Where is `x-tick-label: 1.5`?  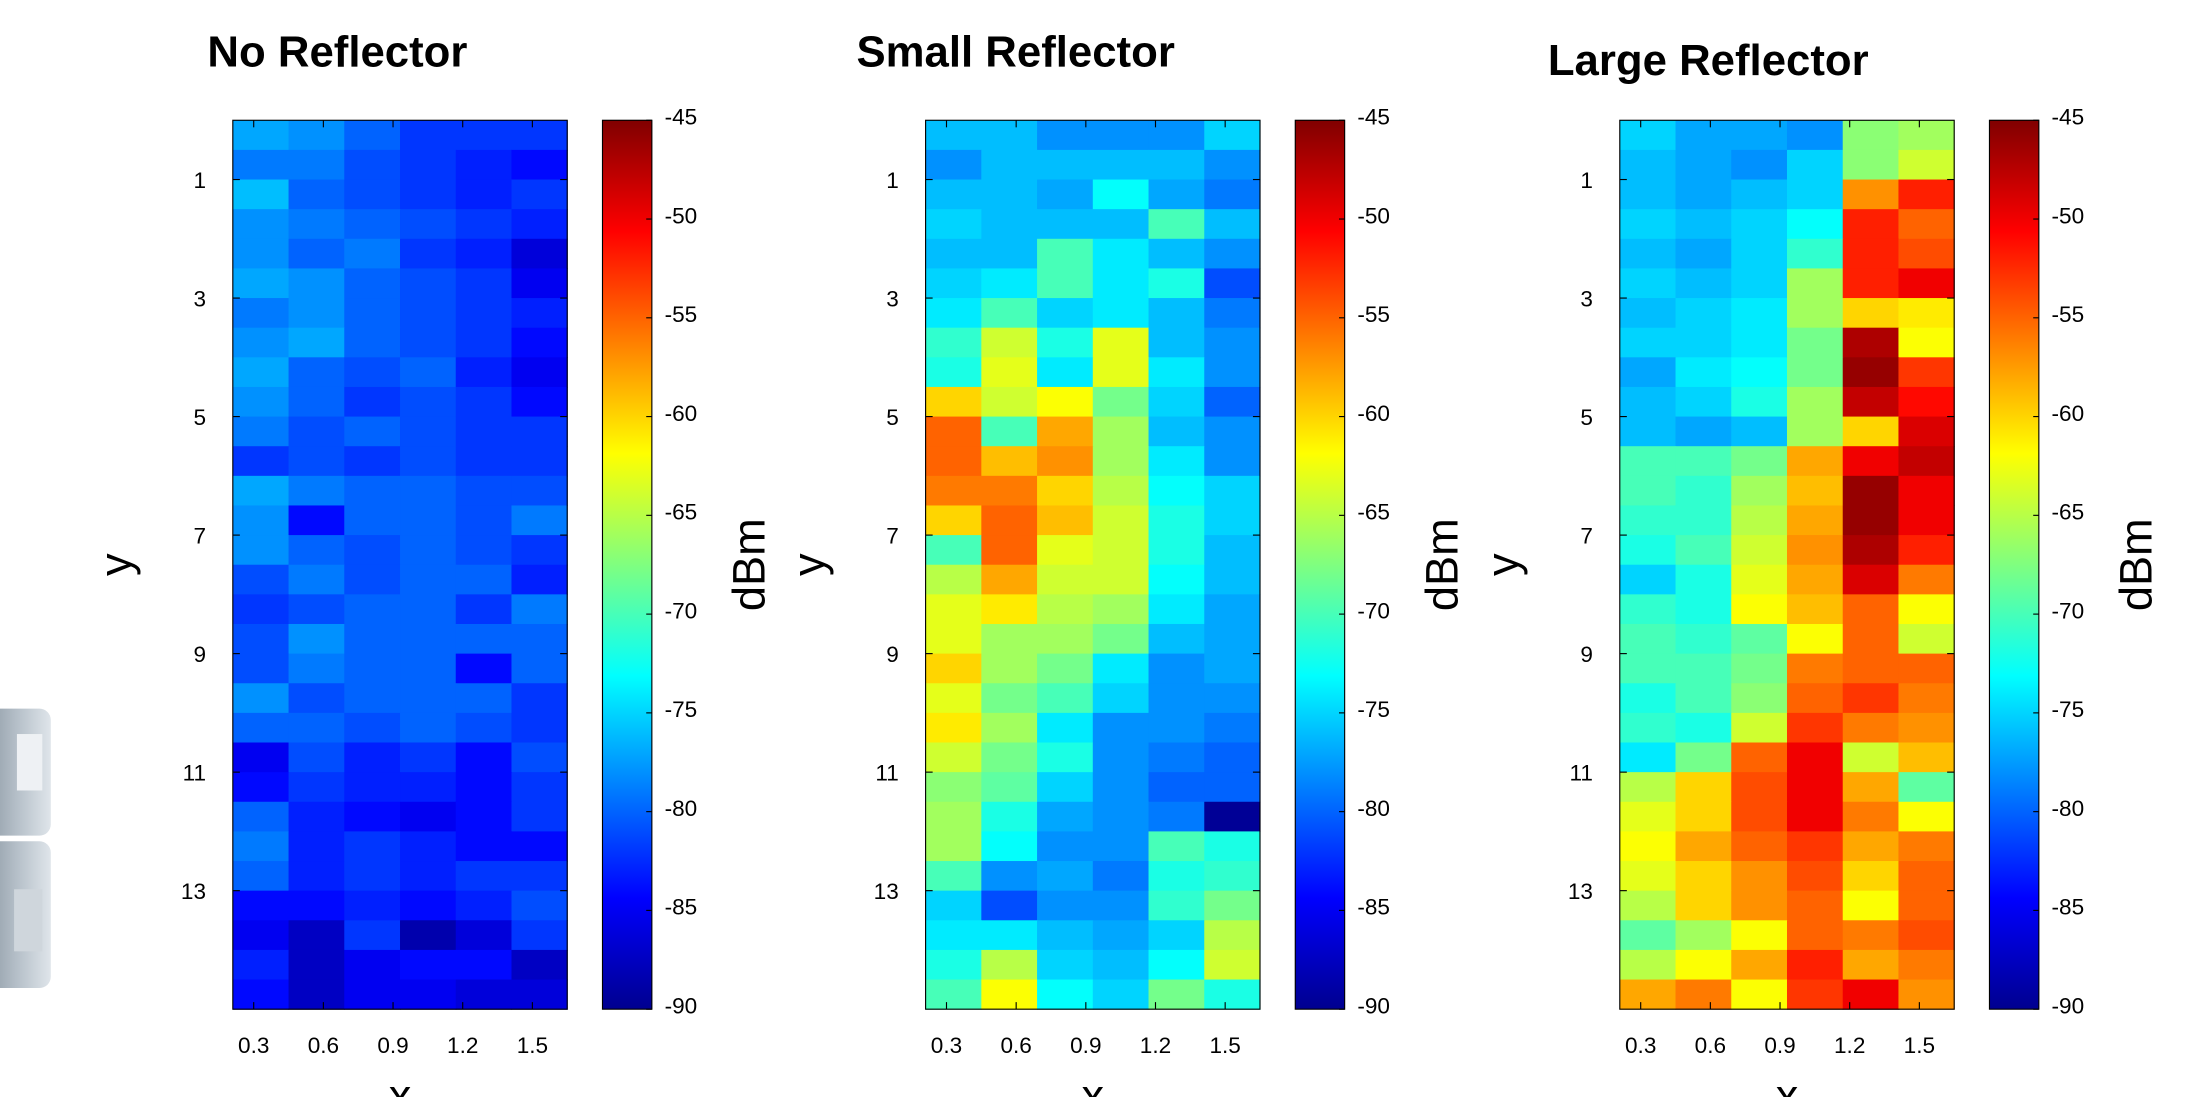
x-tick-label: 1.5 is located at coordinates (532, 1045).